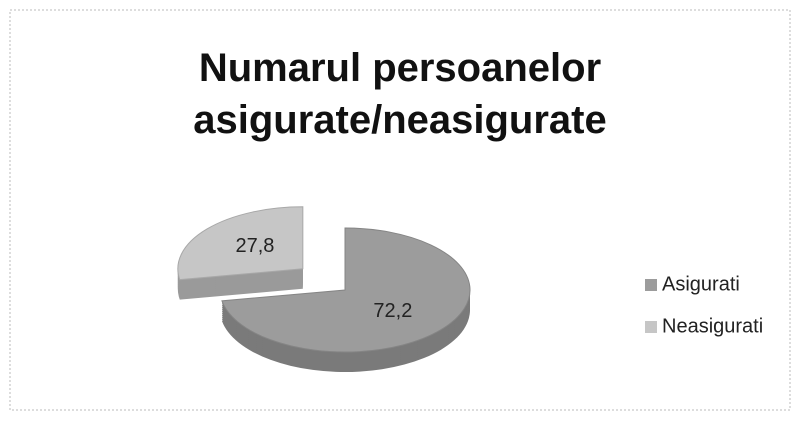 The width and height of the screenshot is (801, 425). What do you see at coordinates (701, 284) in the screenshot?
I see `legend-label: Asigurati` at bounding box center [701, 284].